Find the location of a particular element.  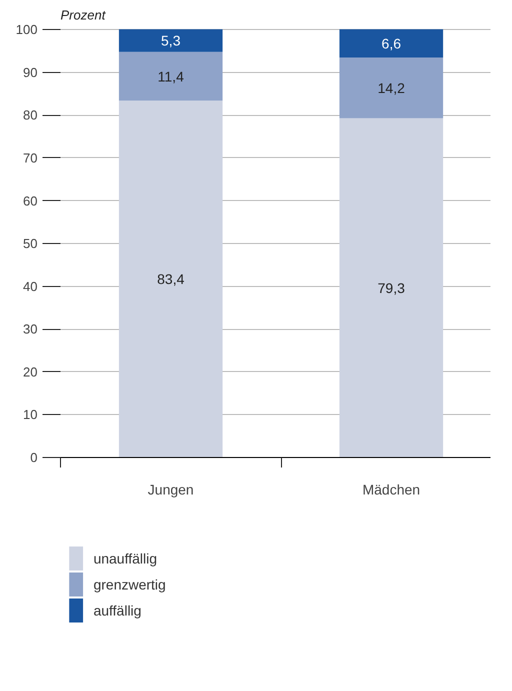

y-tick-label: 60 is located at coordinates (30, 200).